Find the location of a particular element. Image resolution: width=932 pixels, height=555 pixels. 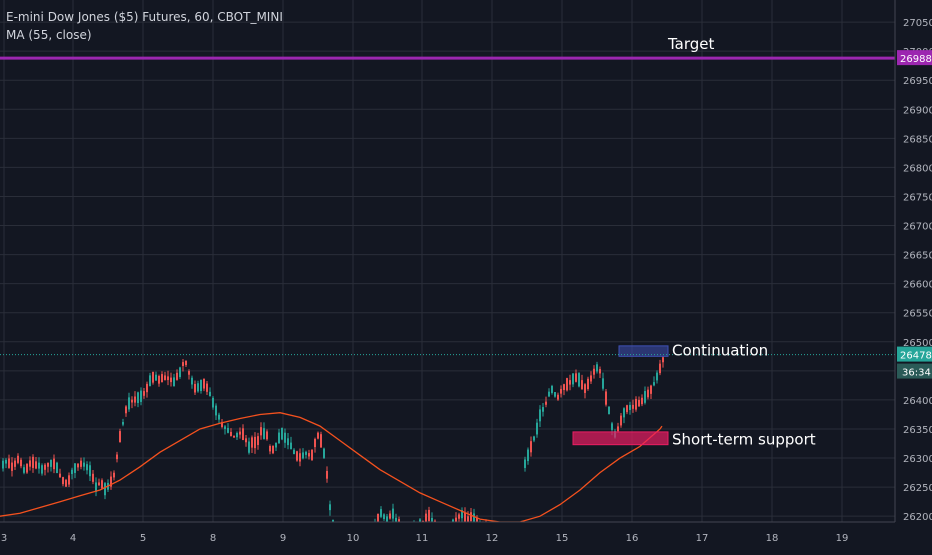

price-tick-label: 26200 is located at coordinates (917, 517).